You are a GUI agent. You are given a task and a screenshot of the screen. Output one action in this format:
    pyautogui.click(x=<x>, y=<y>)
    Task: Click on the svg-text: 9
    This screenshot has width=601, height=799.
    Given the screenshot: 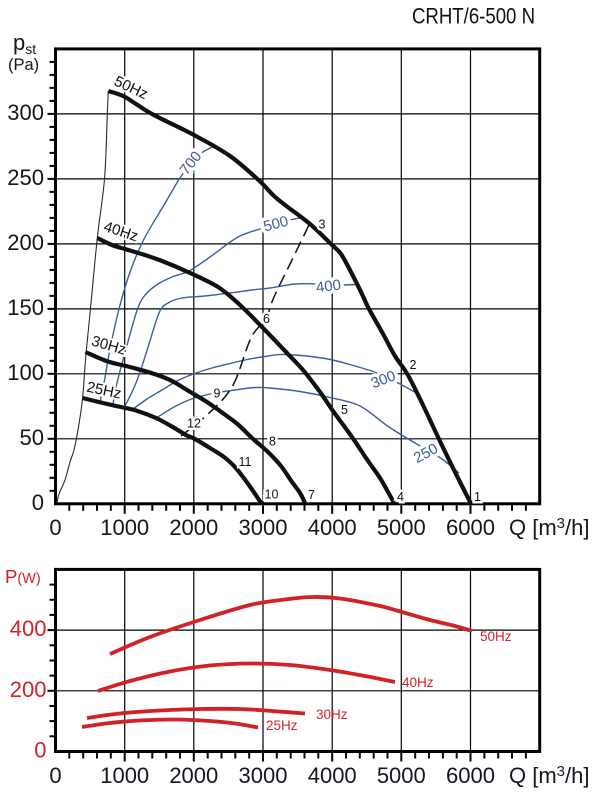 What is the action you would take?
    pyautogui.click(x=217, y=394)
    